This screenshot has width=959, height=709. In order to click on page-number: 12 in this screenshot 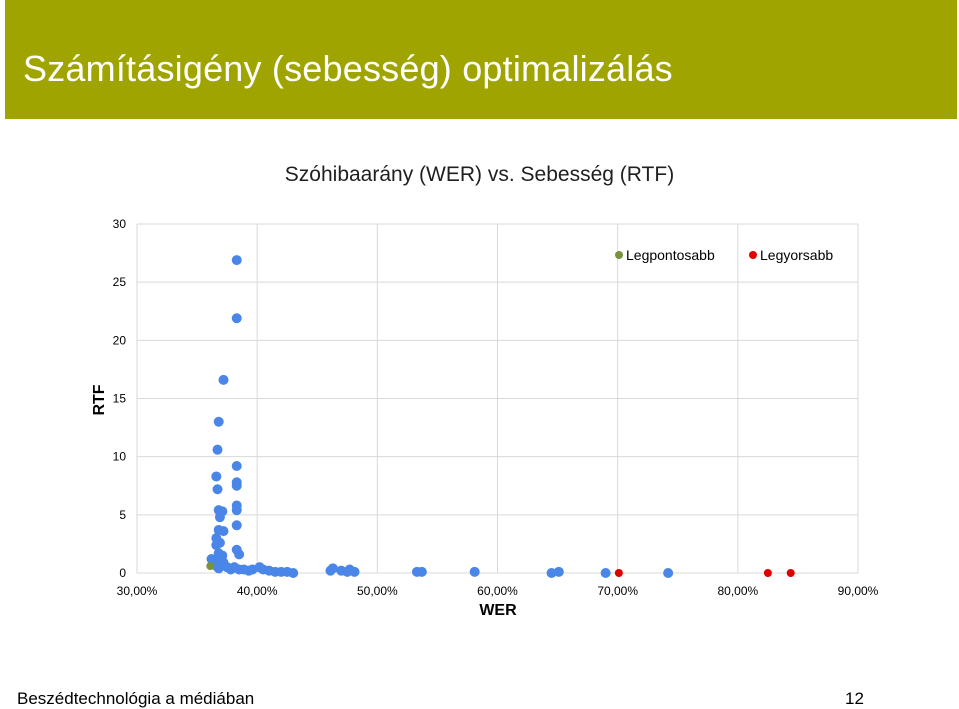, I will do `click(854, 698)`.